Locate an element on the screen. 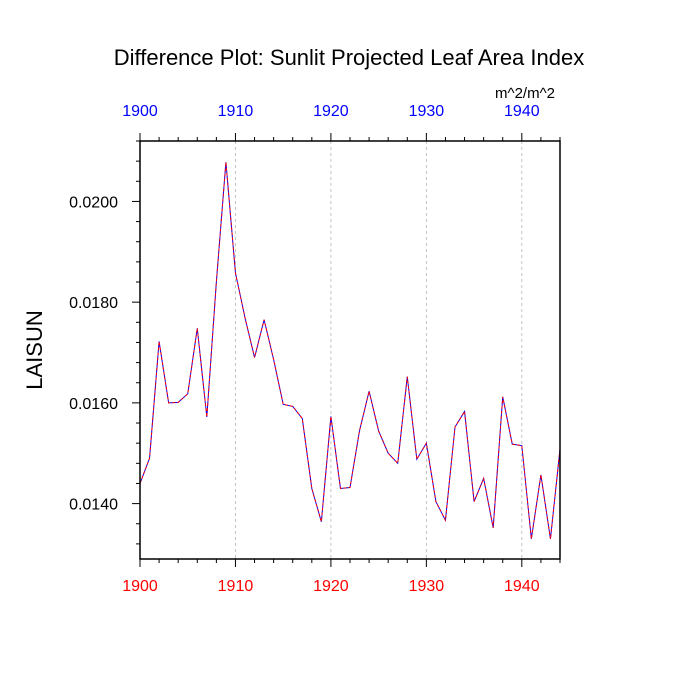  y-tick-label: 0.0180 is located at coordinates (93, 303).